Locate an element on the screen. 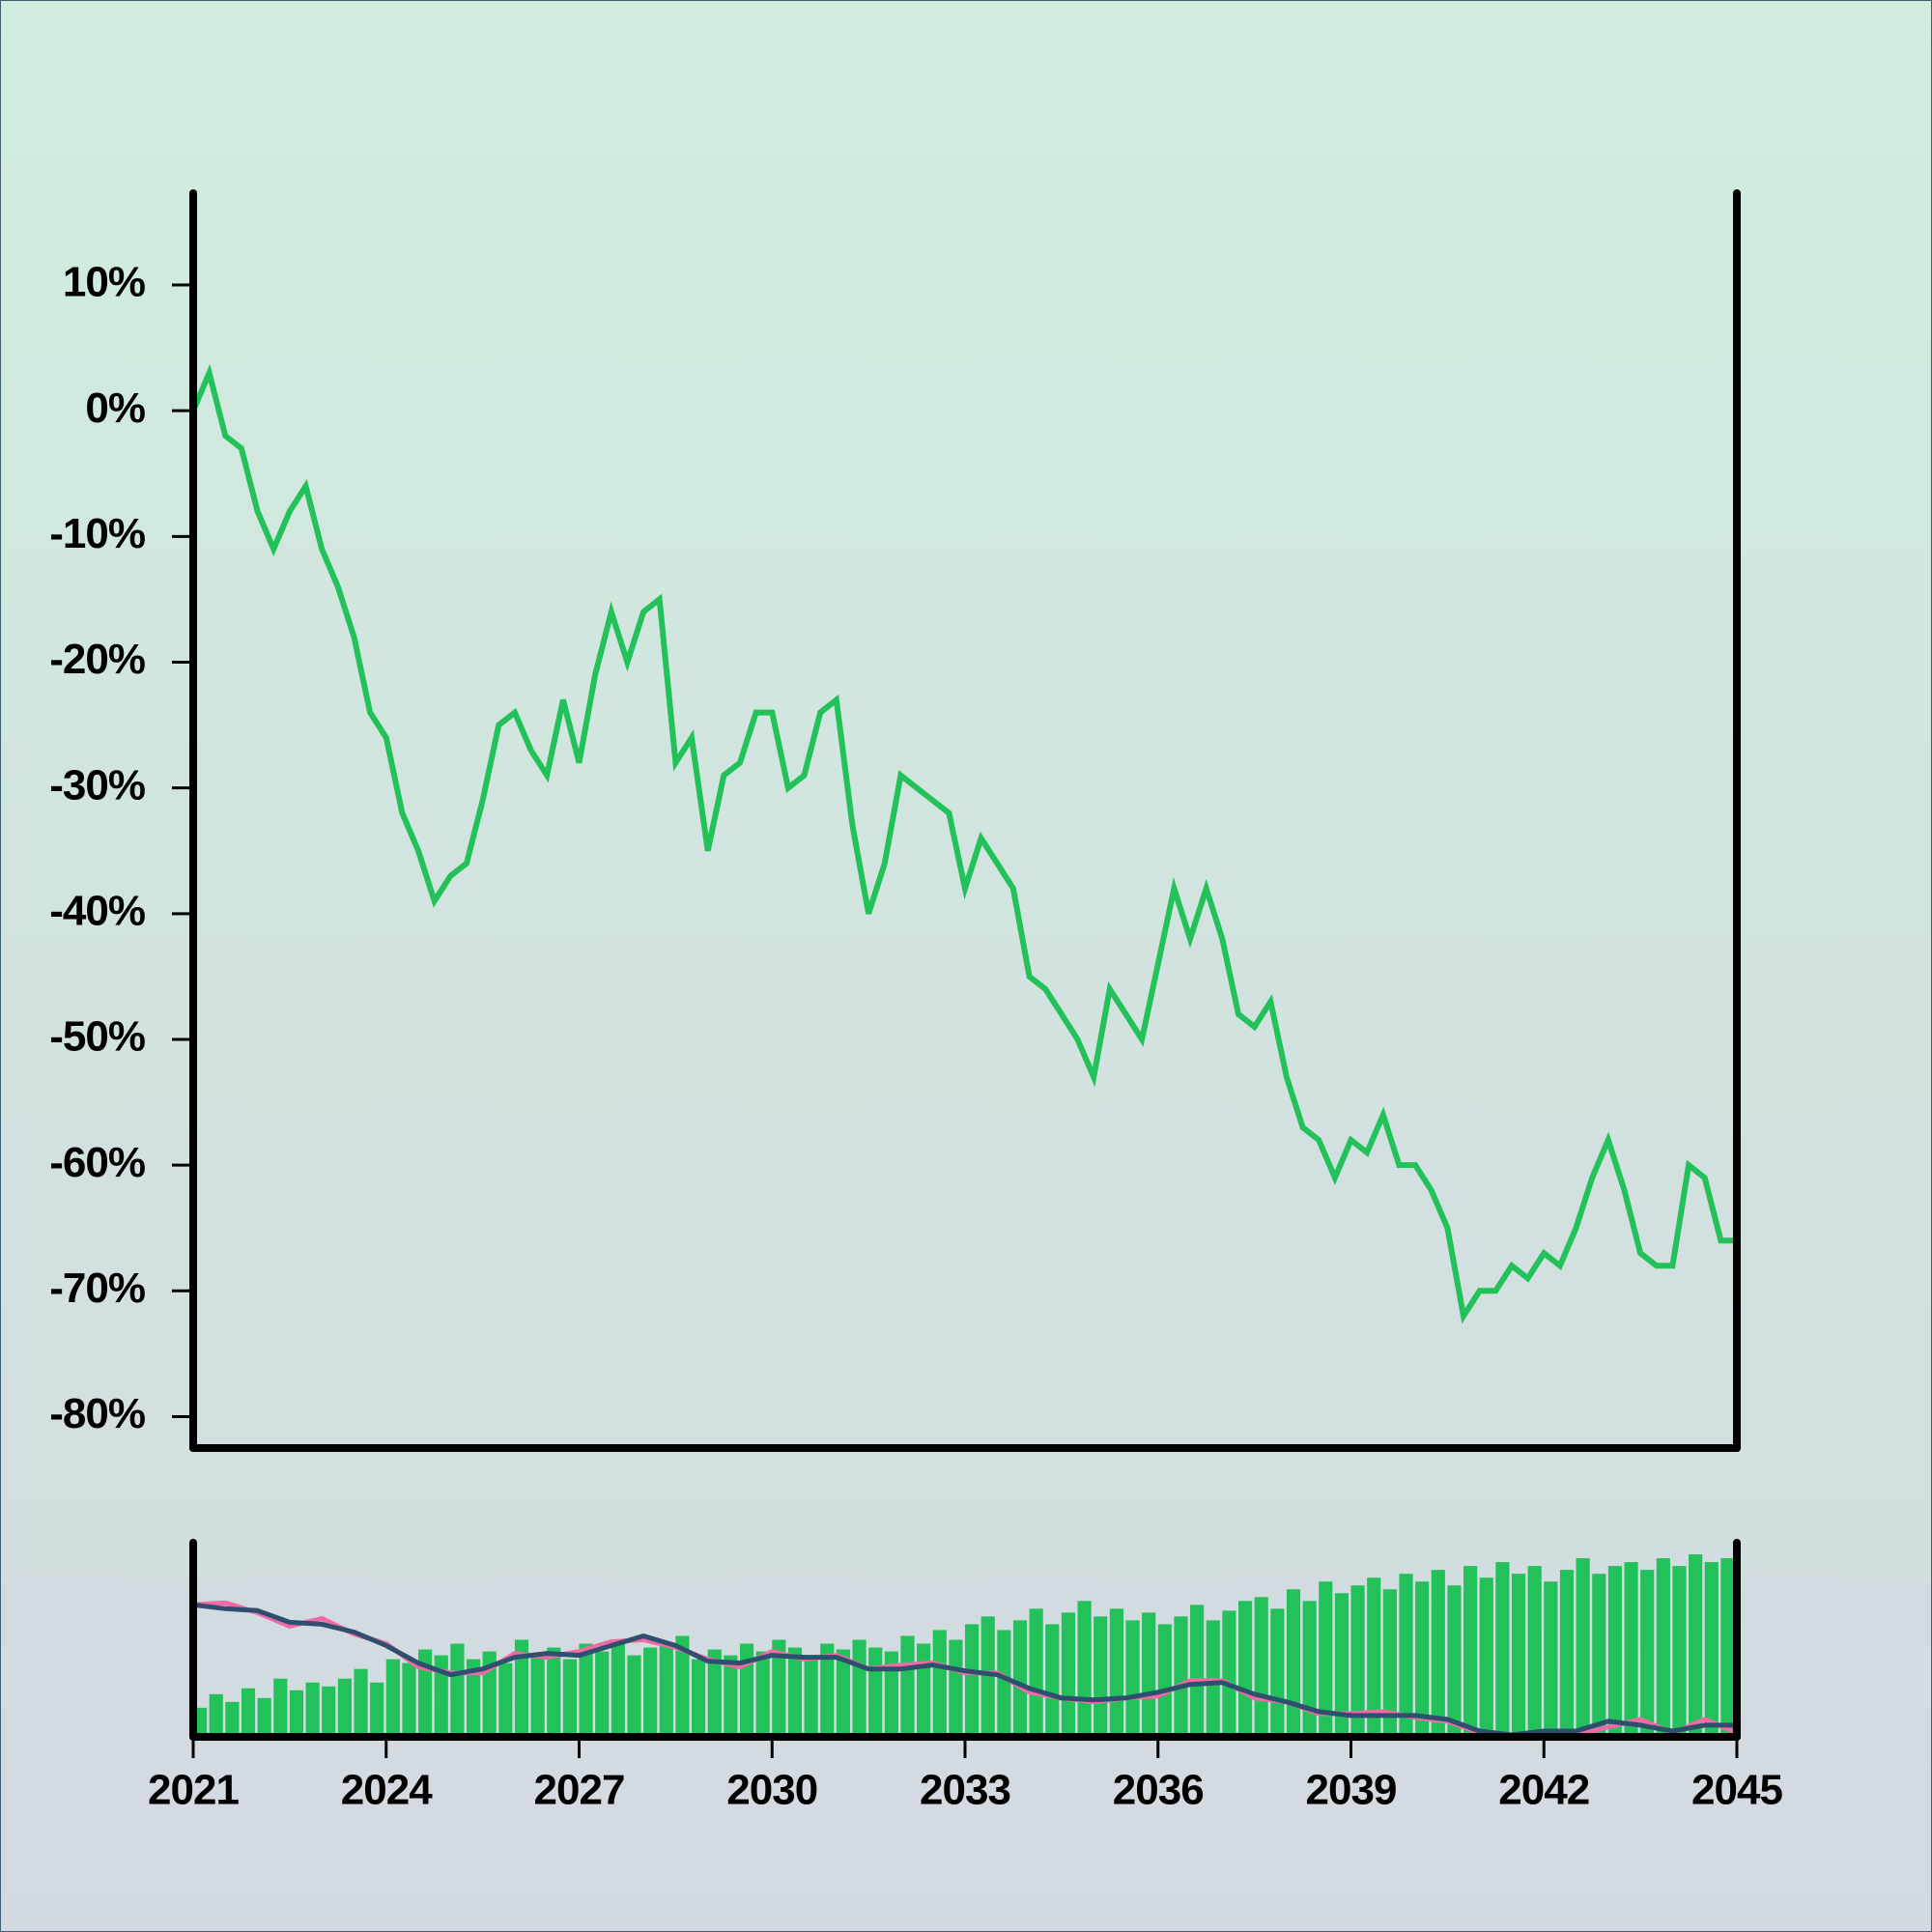 The height and width of the screenshot is (1932, 1932). x-tick-label: 2039 is located at coordinates (1351, 1790).